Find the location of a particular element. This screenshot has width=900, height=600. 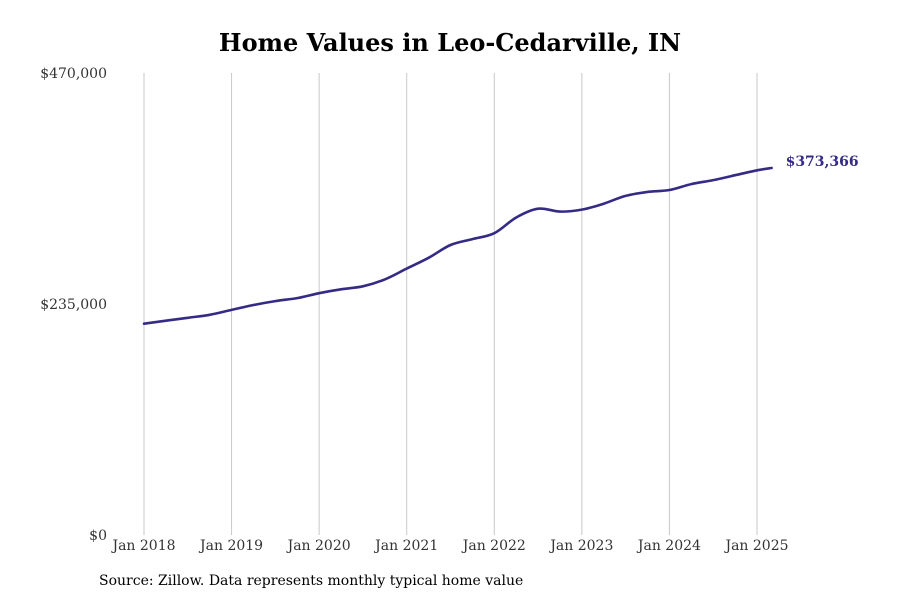

chart-title: Home Values in Leo-Cedarville, IN is located at coordinates (450, 42).